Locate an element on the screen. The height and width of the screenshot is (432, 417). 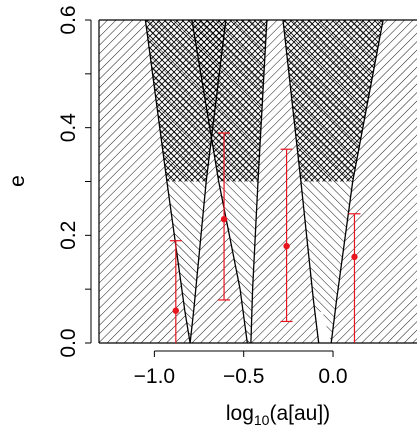
y-tick-label: 0.4 is located at coordinates (68, 128).